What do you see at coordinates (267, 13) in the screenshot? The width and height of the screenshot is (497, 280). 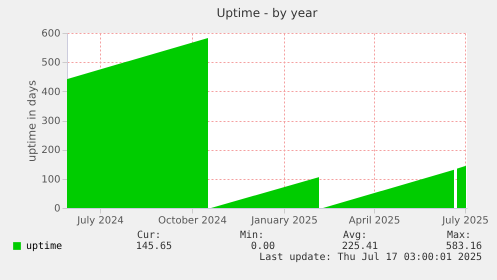 I see `chart-title: Uptime - by year` at bounding box center [267, 13].